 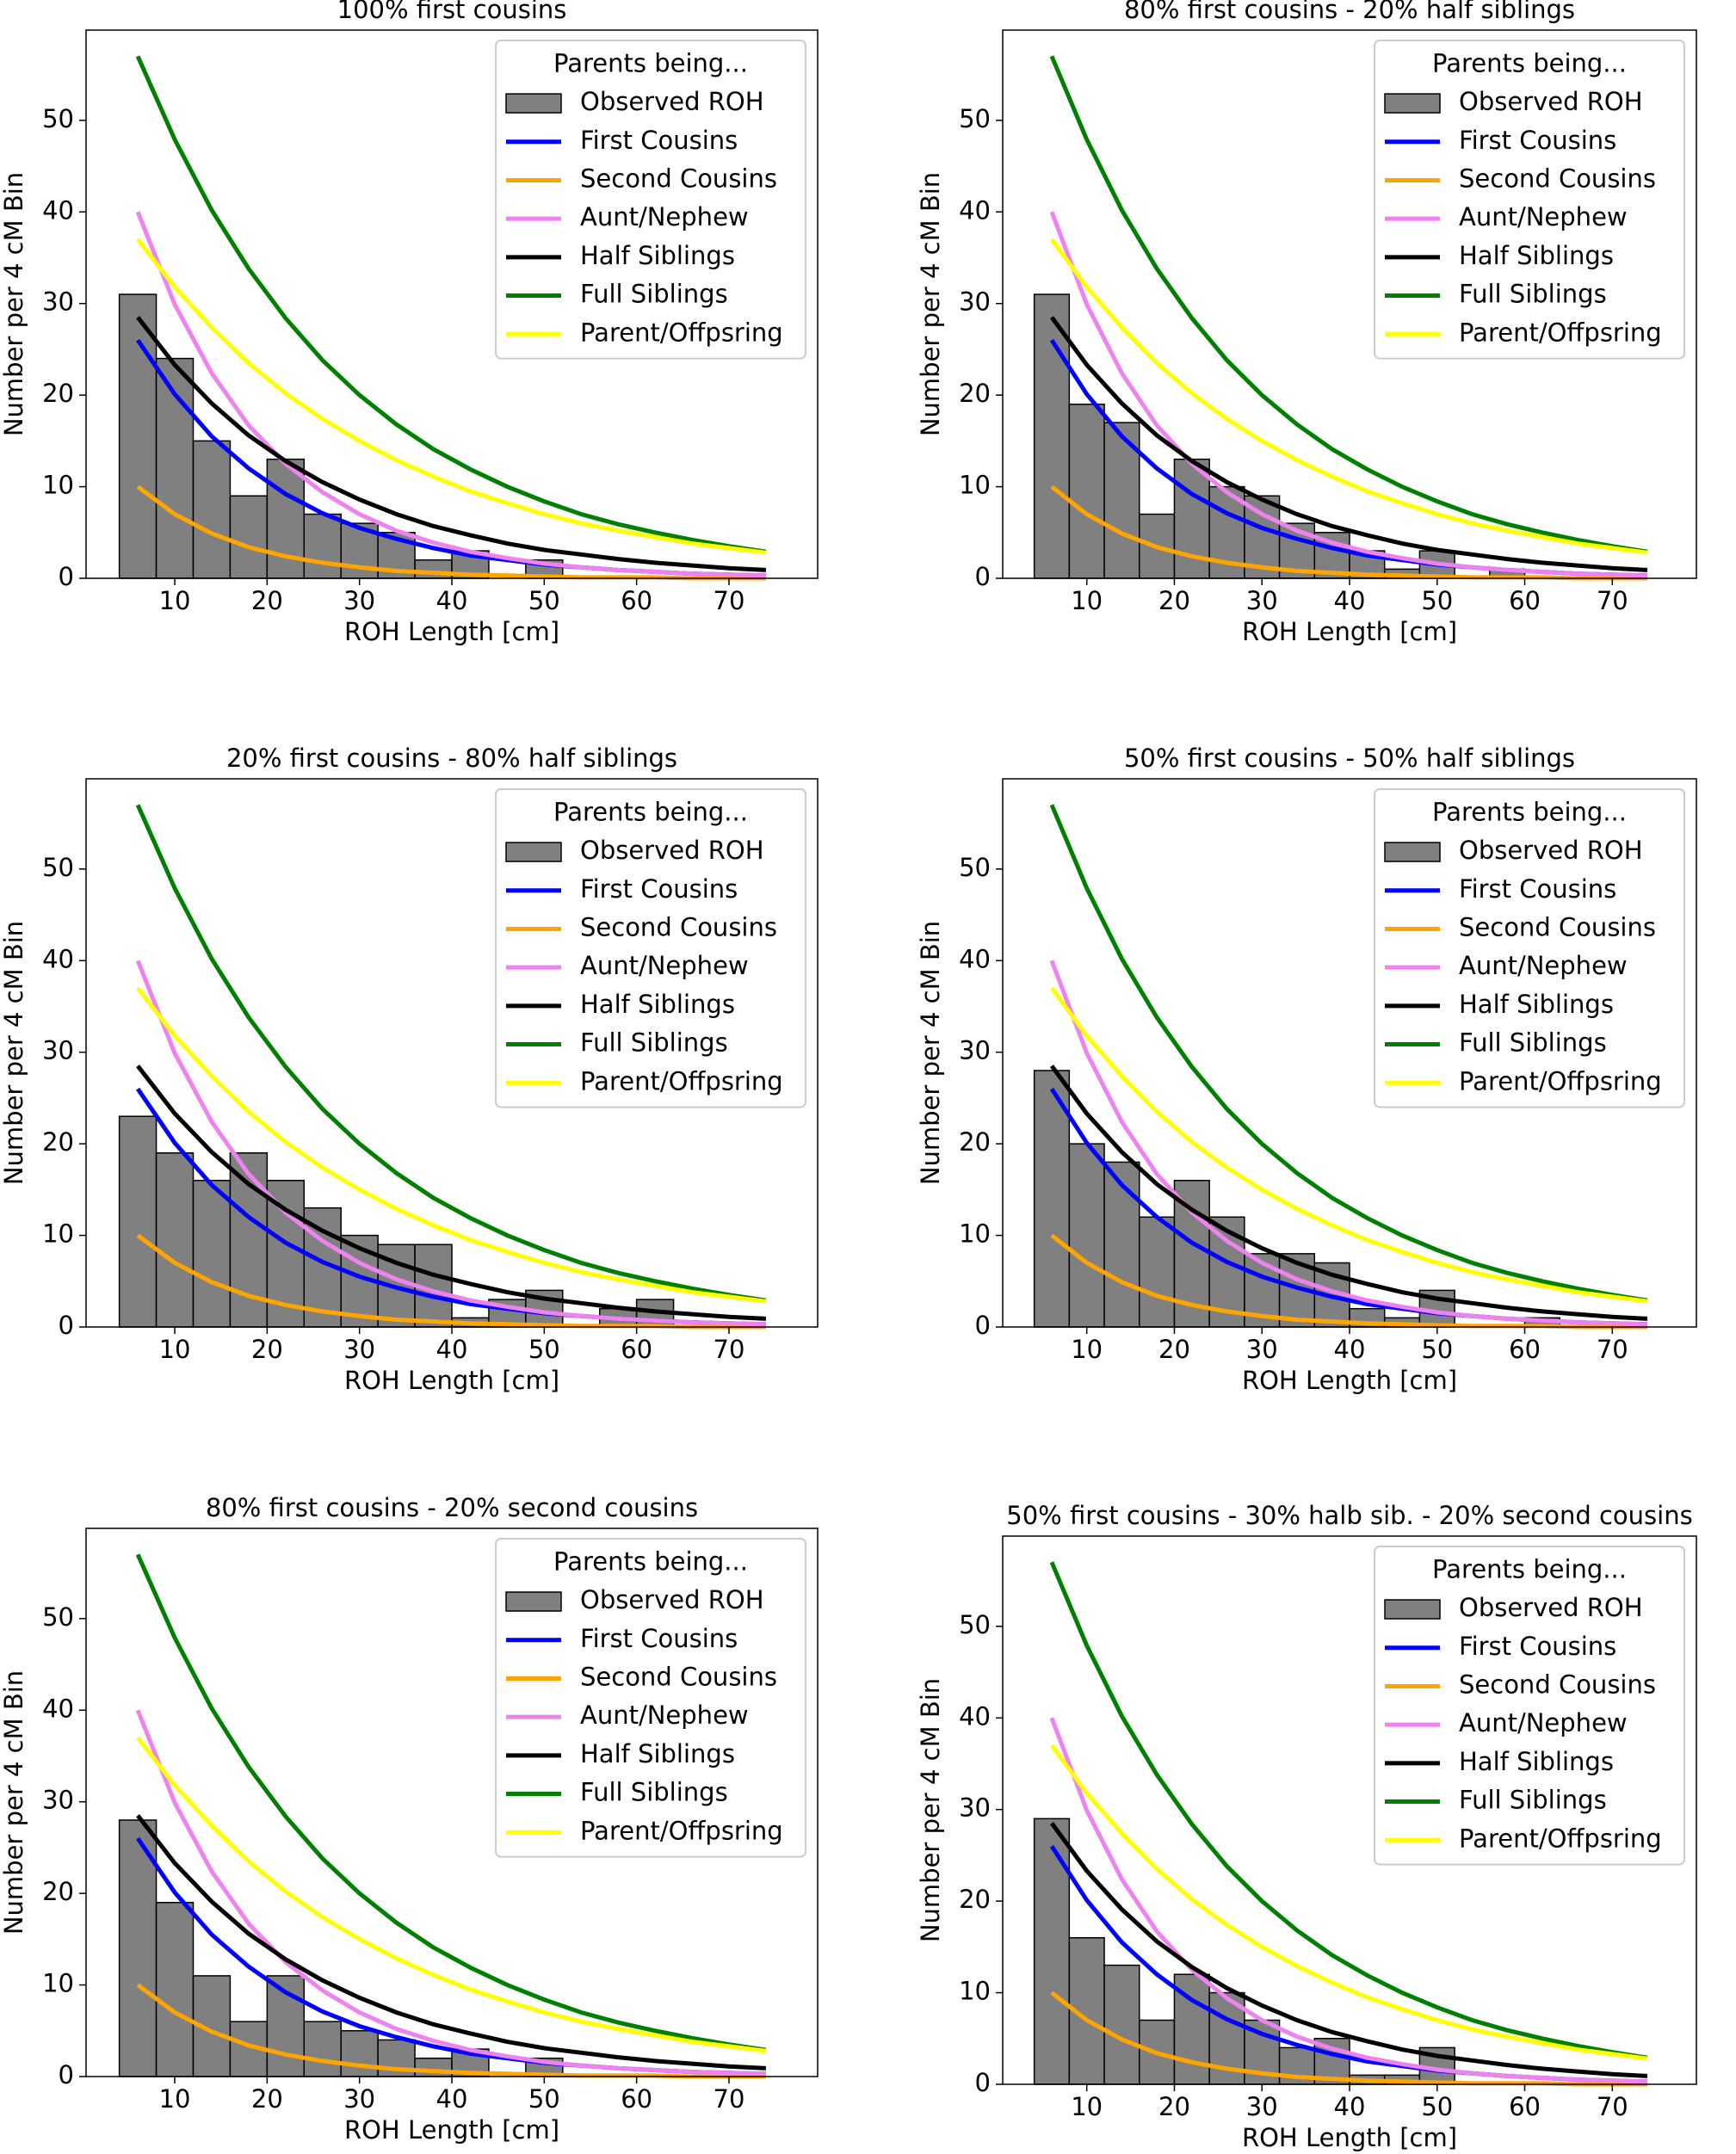 I want to click on chart-title: 20% first cousins - 80% half siblings, so click(x=451, y=758).